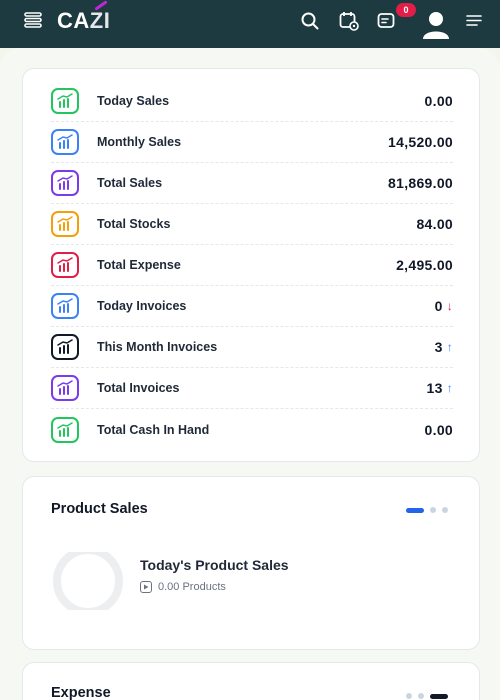 The width and height of the screenshot is (500, 700). I want to click on stat-value: 13 ↑, so click(440, 388).